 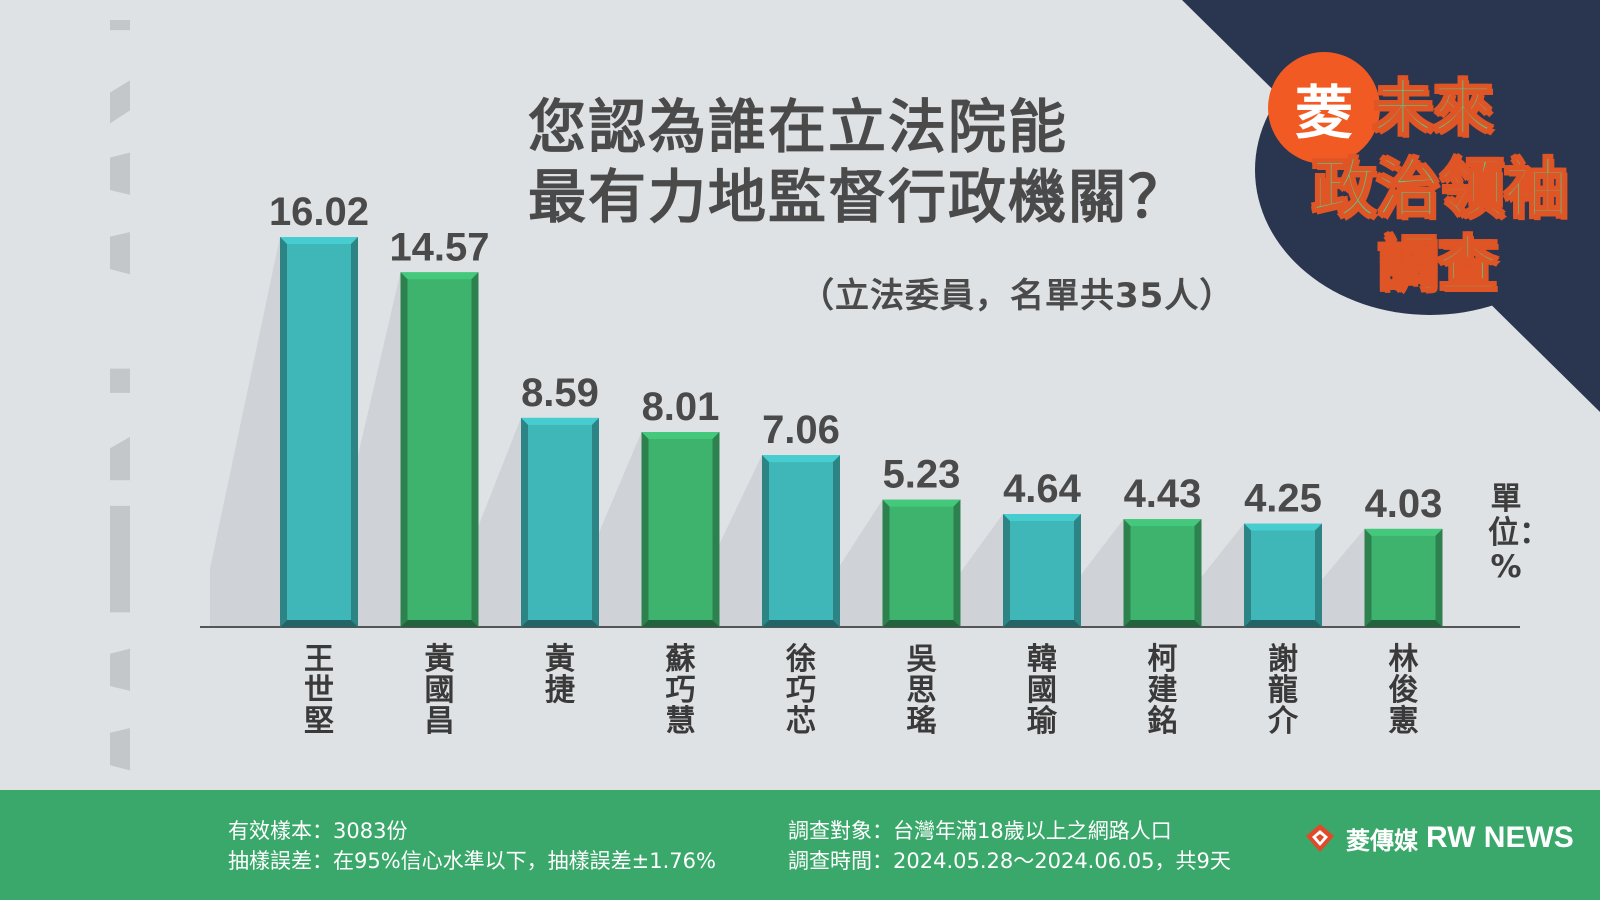 I want to click on sampling-error-text: 抽樣誤差：在95%信心水準以下，抽樣誤差±1.76%, so click(x=472, y=861).